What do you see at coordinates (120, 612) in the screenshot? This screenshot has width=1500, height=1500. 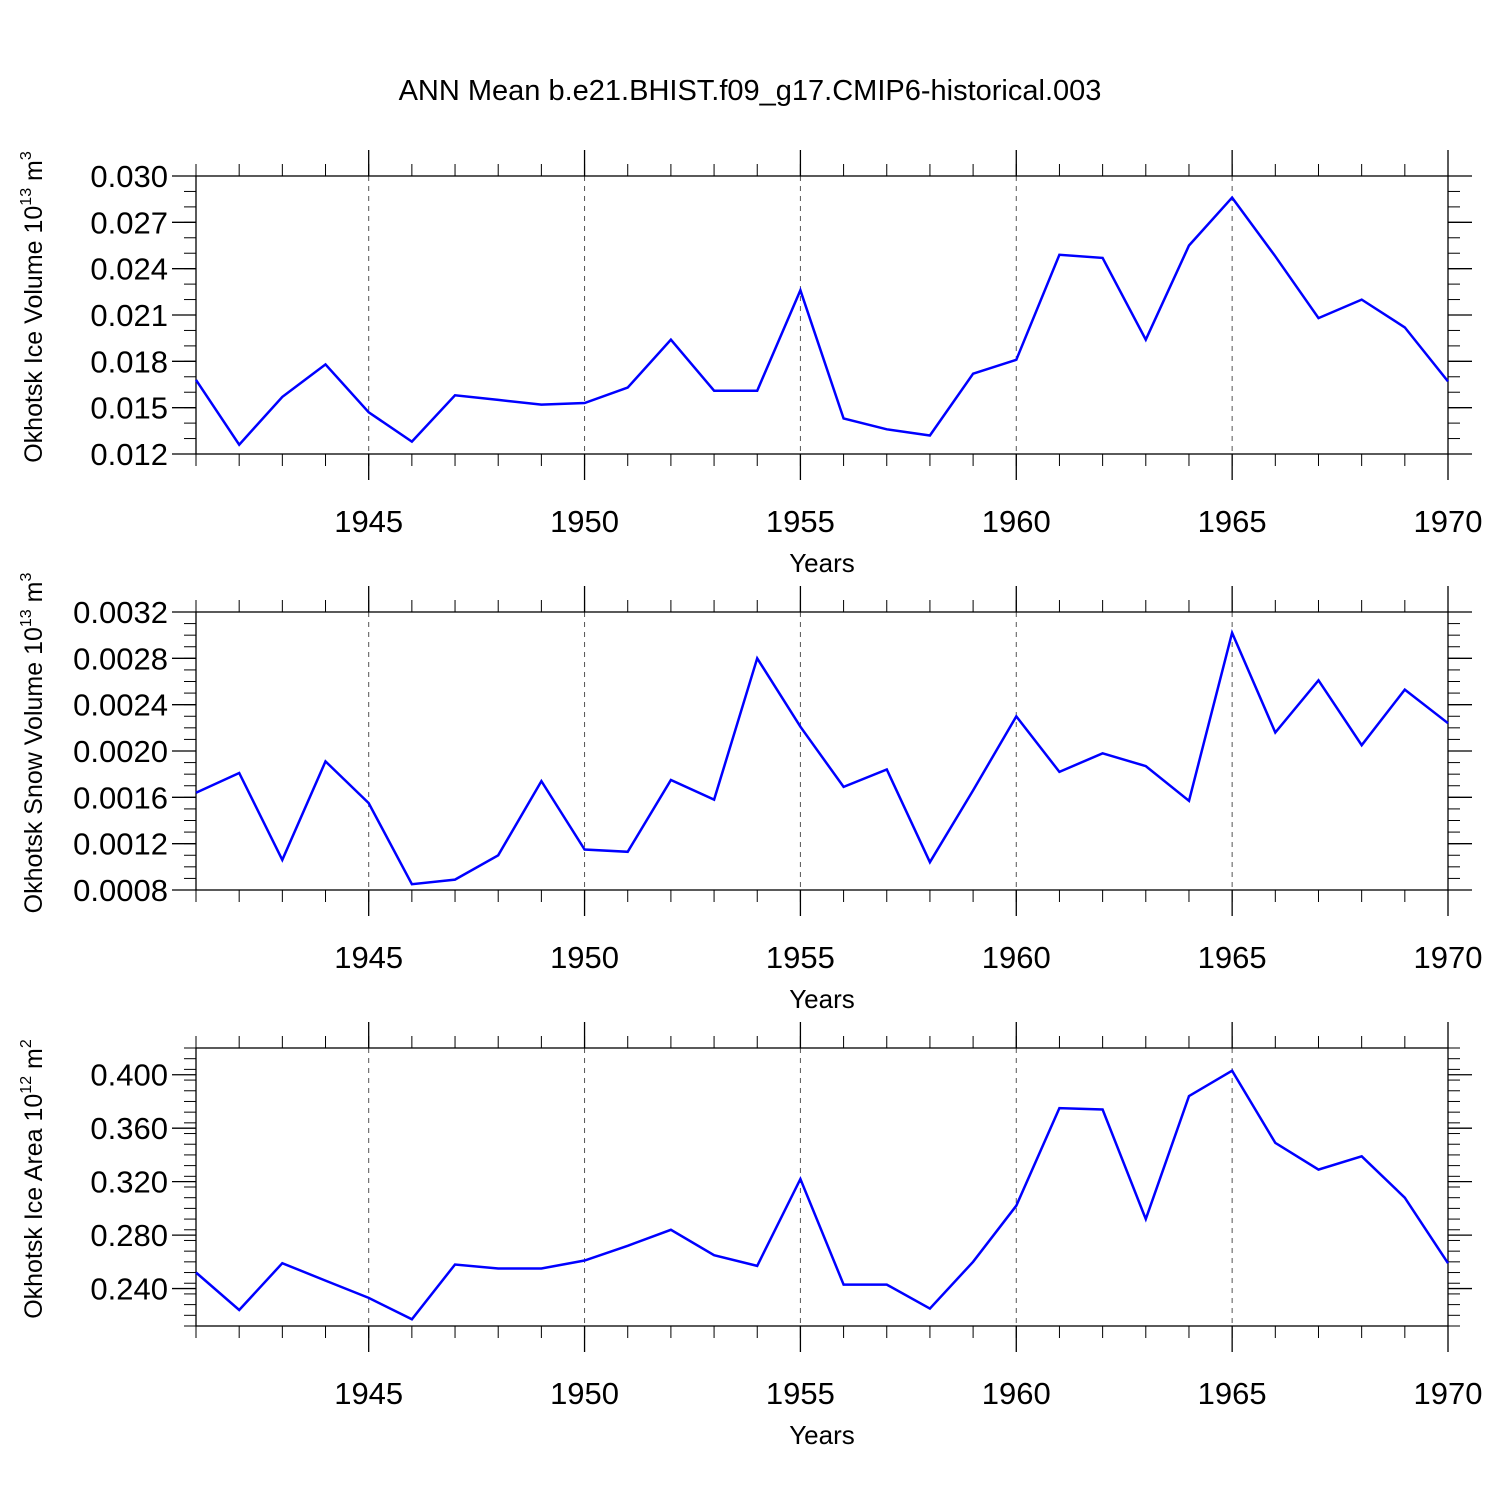 I see `y-tick-label: 0.0032` at bounding box center [120, 612].